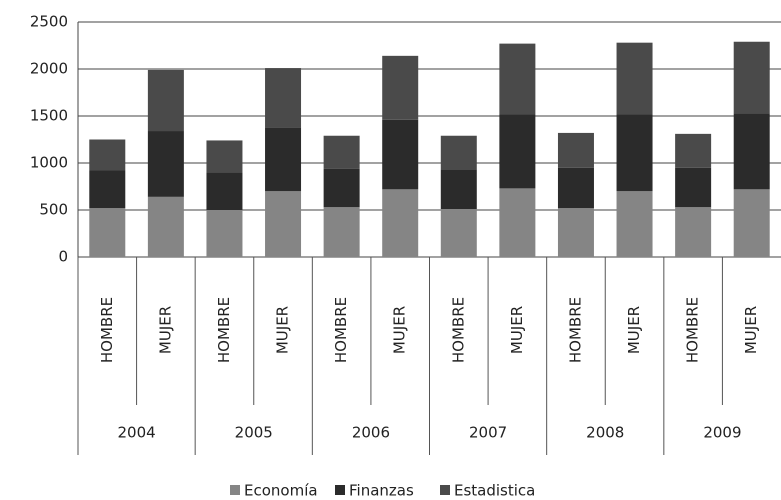  What do you see at coordinates (53, 210) in the screenshot?
I see `y-tick-label: 500` at bounding box center [53, 210].